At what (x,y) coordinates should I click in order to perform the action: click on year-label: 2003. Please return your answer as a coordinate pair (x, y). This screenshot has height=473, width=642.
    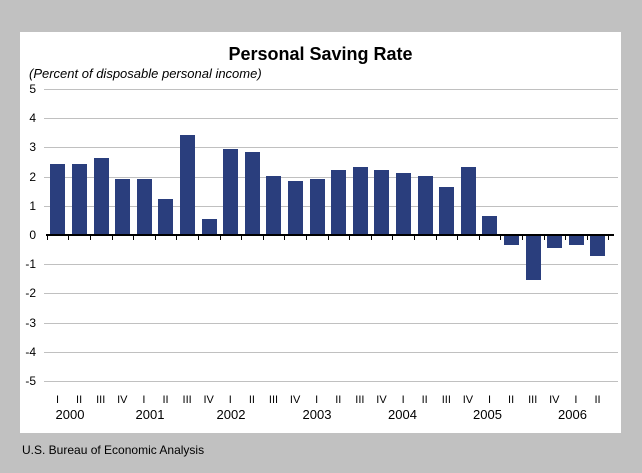
    Looking at the image, I should click on (317, 414).